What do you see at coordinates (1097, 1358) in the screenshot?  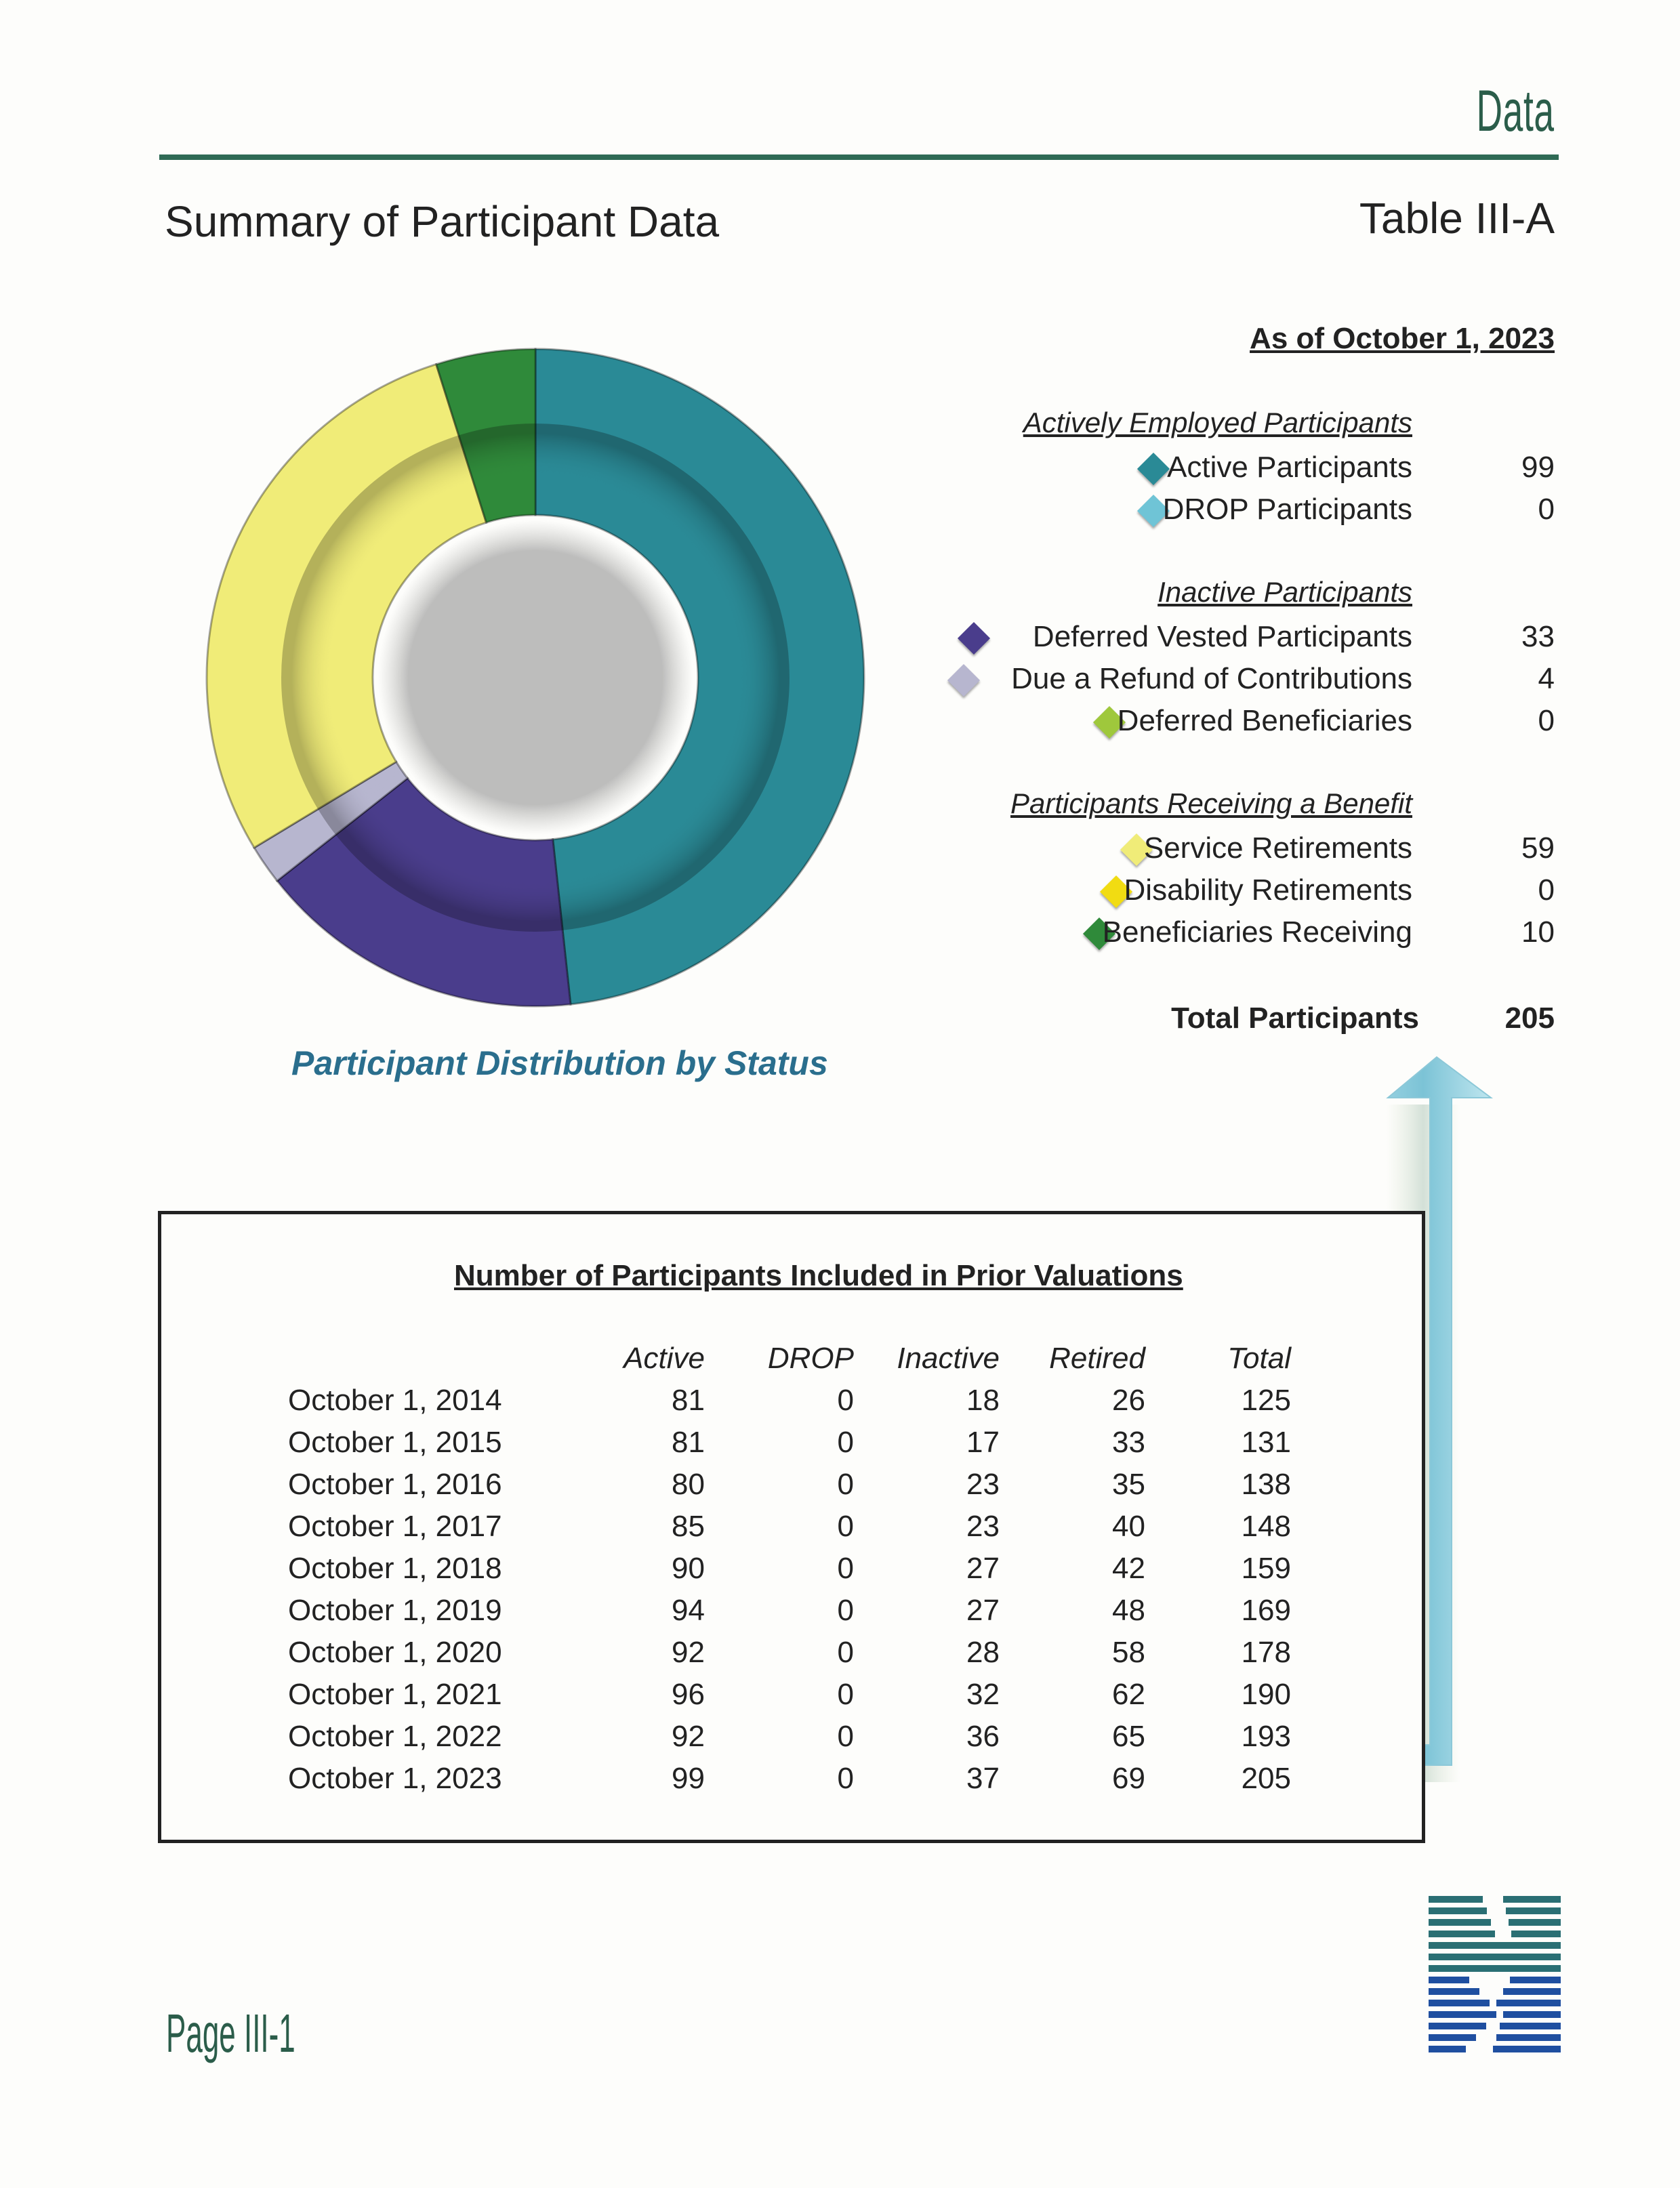 I see `column-header-retired: Retired` at bounding box center [1097, 1358].